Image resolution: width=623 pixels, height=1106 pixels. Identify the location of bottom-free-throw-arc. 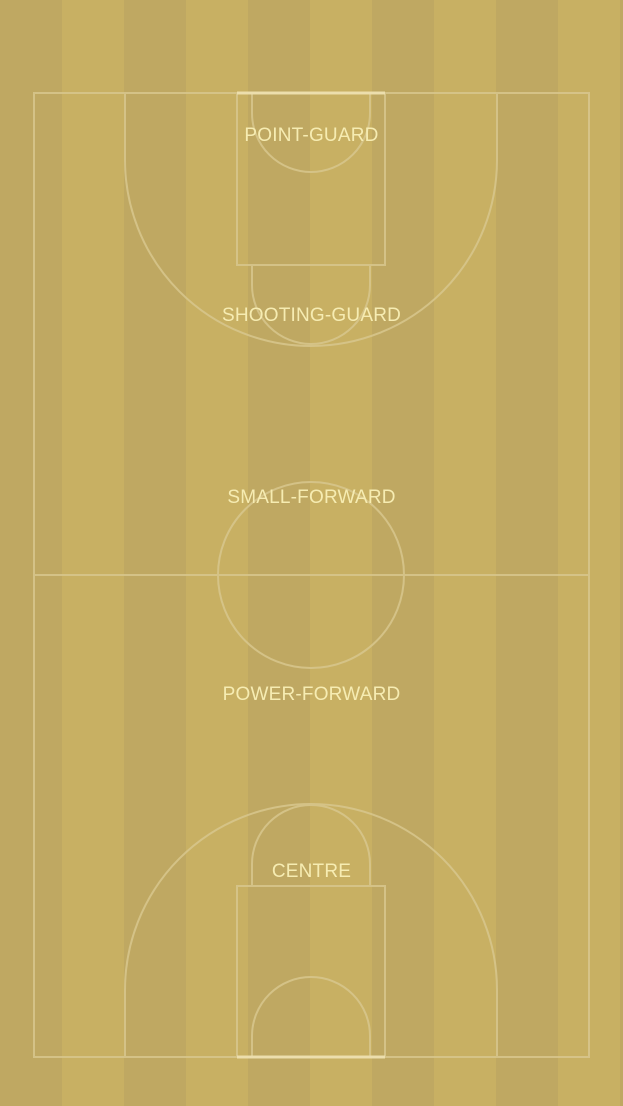
(311, 845).